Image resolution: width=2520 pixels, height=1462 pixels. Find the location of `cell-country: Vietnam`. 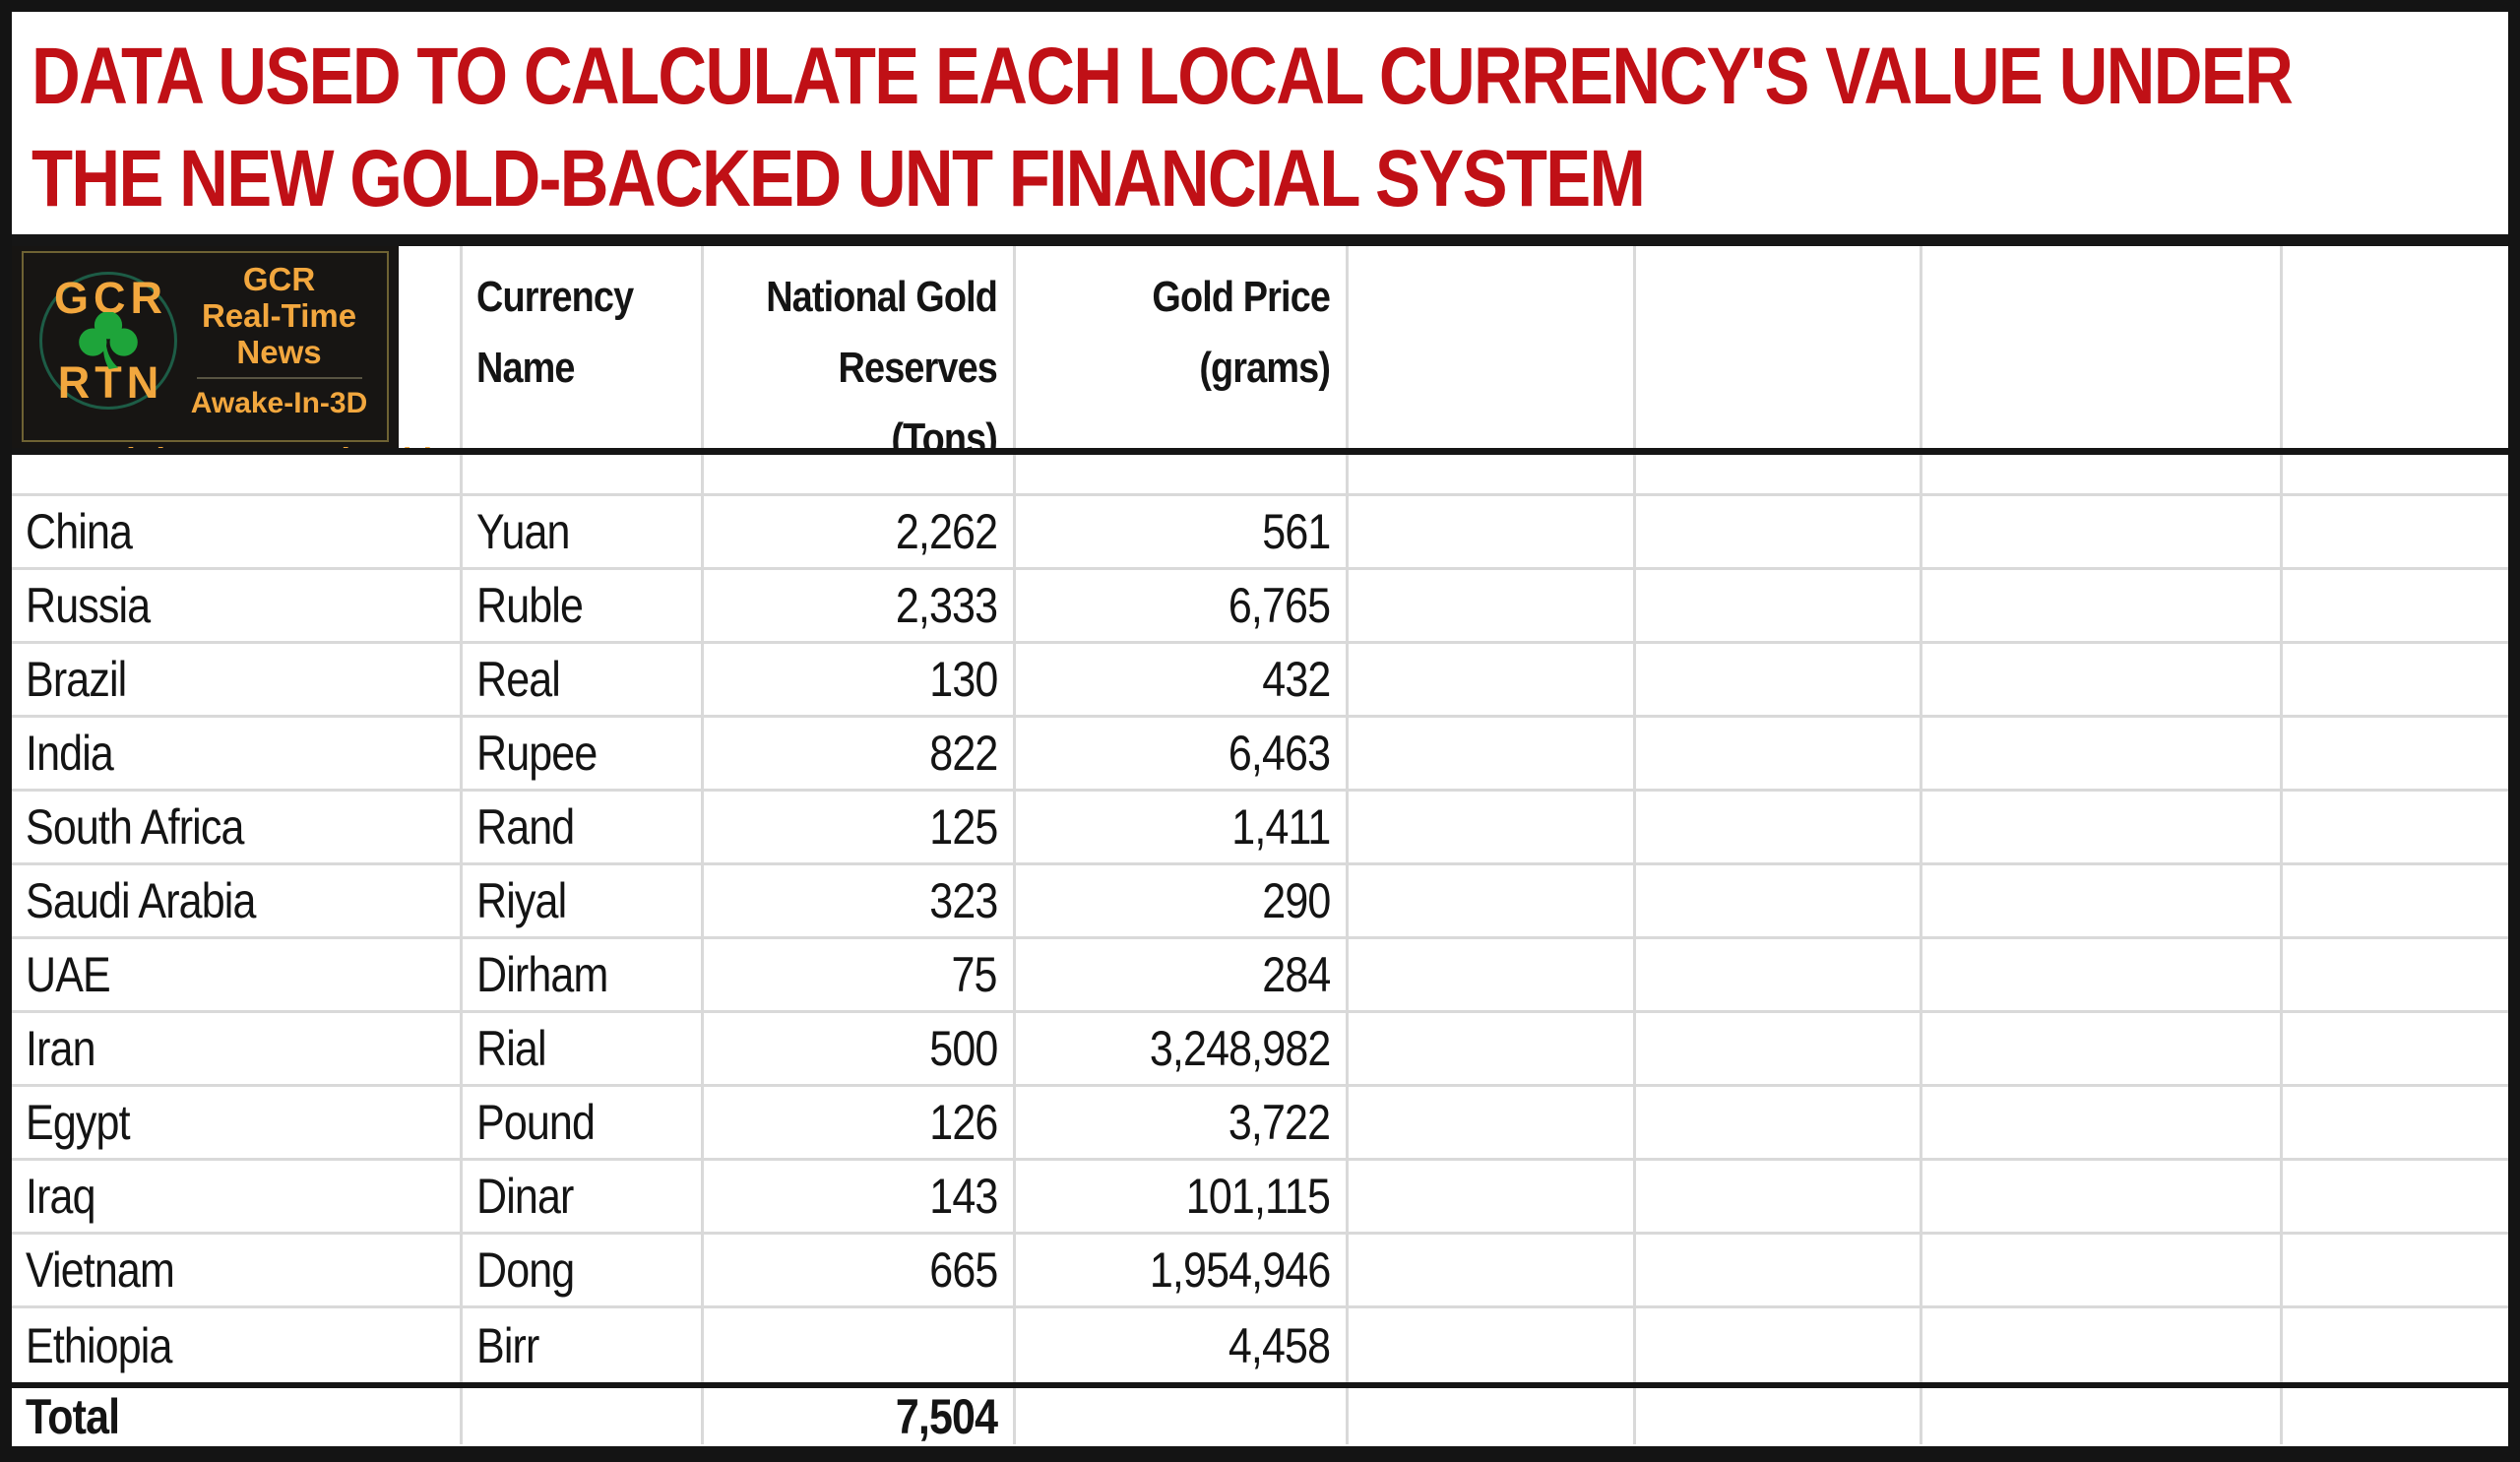

cell-country: Vietnam is located at coordinates (237, 1270).